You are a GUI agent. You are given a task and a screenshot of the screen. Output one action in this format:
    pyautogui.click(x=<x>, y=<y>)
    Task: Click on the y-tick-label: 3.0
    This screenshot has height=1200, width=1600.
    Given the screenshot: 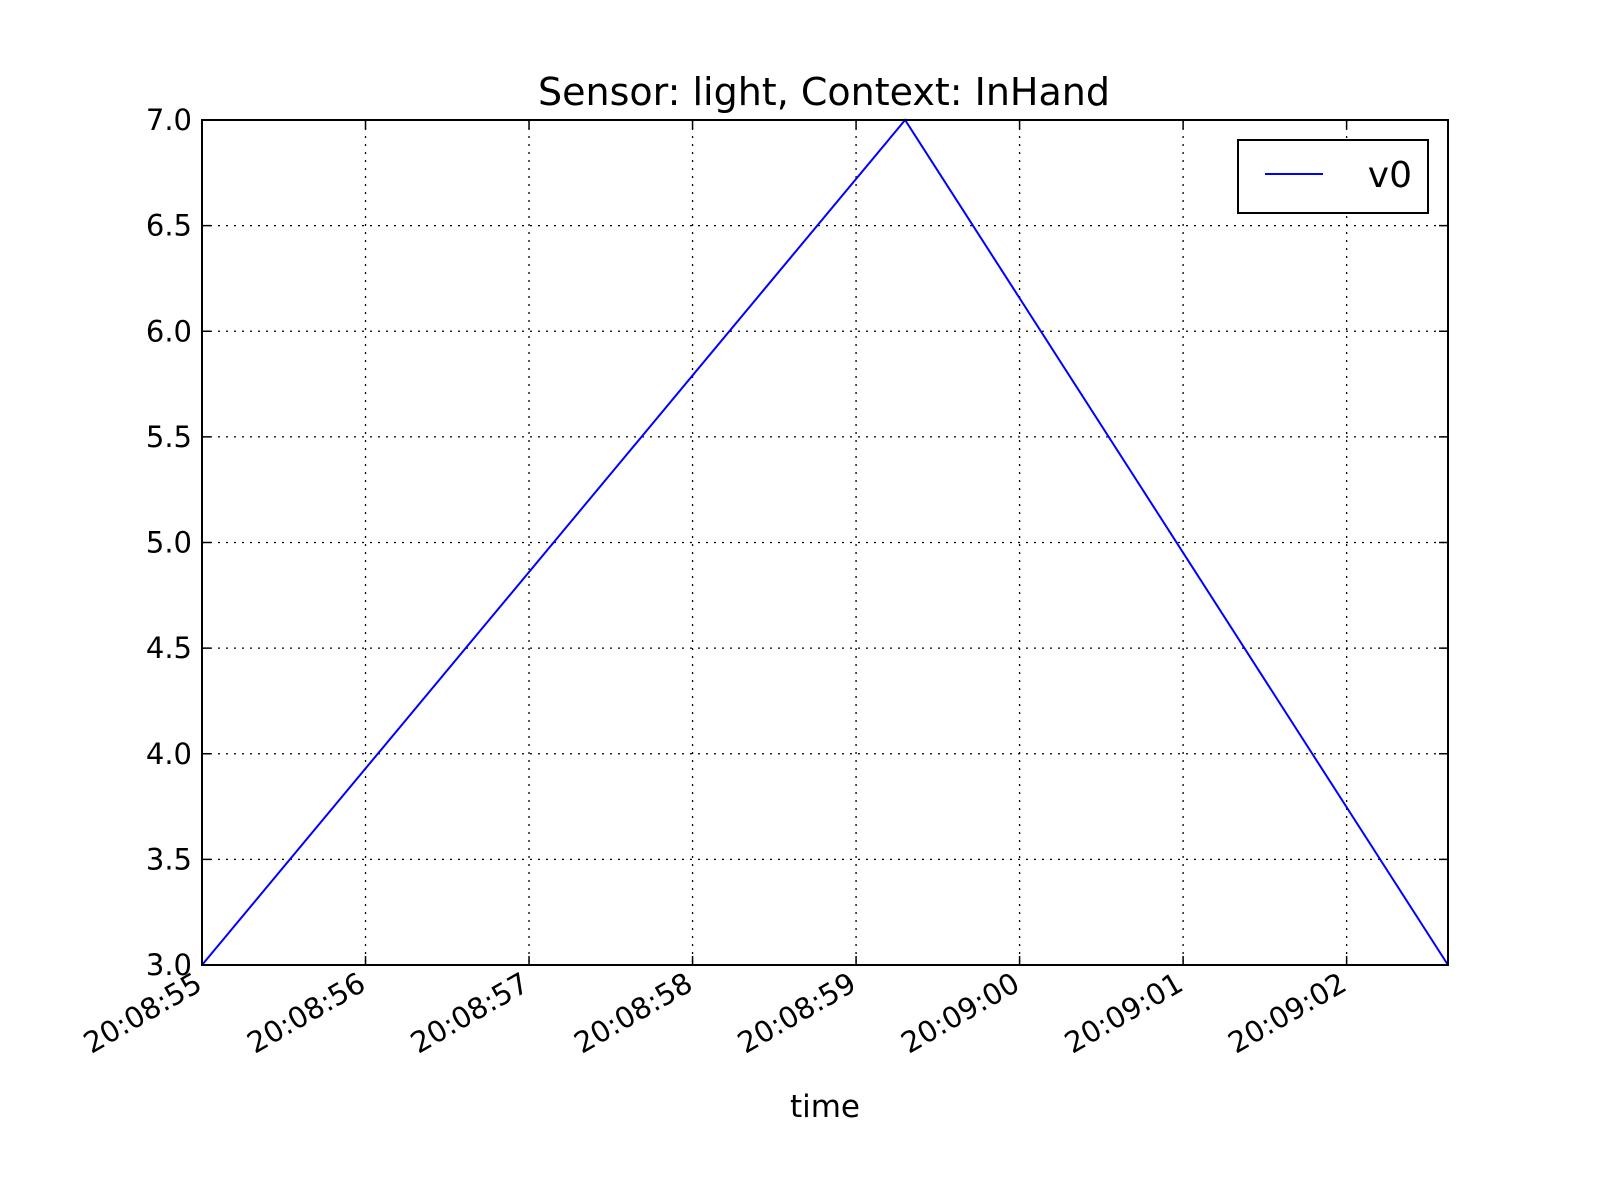 What is the action you would take?
    pyautogui.click(x=169, y=965)
    